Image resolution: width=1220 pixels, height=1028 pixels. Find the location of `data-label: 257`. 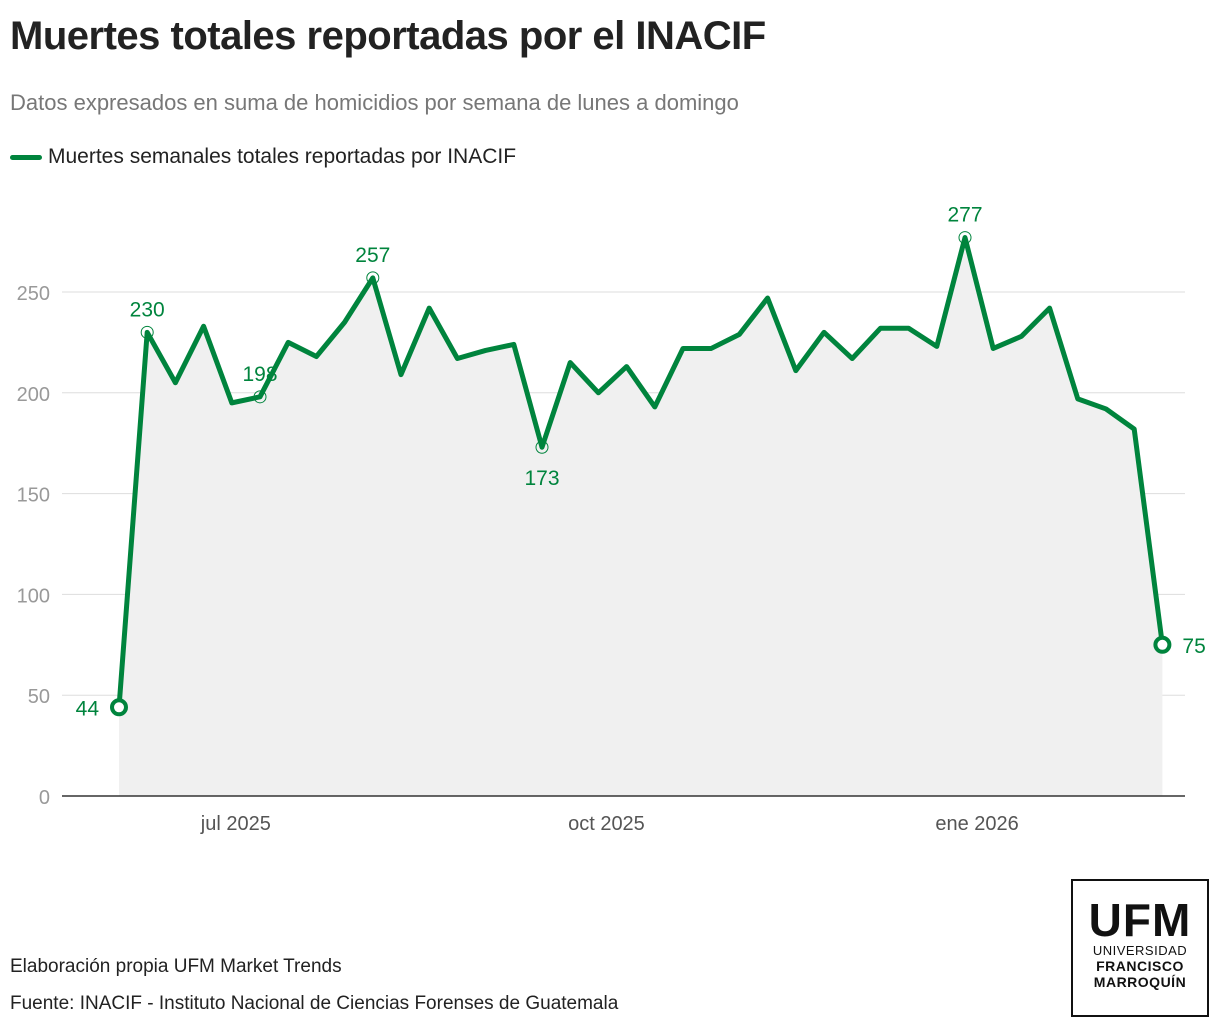

data-label: 257 is located at coordinates (372, 255).